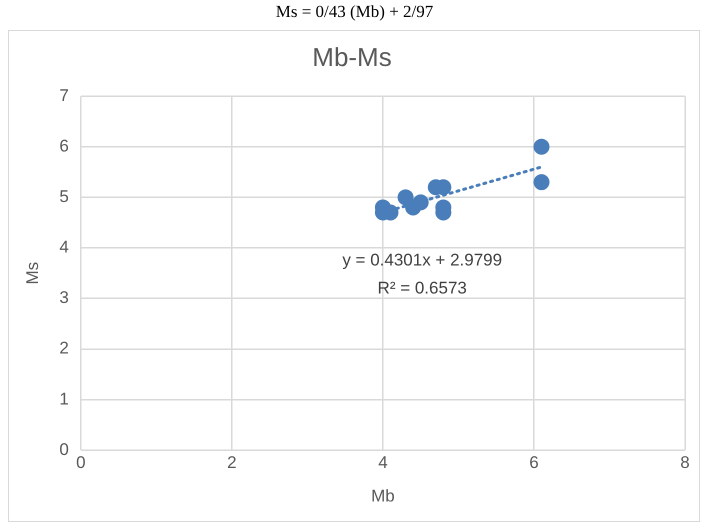 This screenshot has height=528, width=709. What do you see at coordinates (422, 288) in the screenshot?
I see `annotation: R² = 0.6573` at bounding box center [422, 288].